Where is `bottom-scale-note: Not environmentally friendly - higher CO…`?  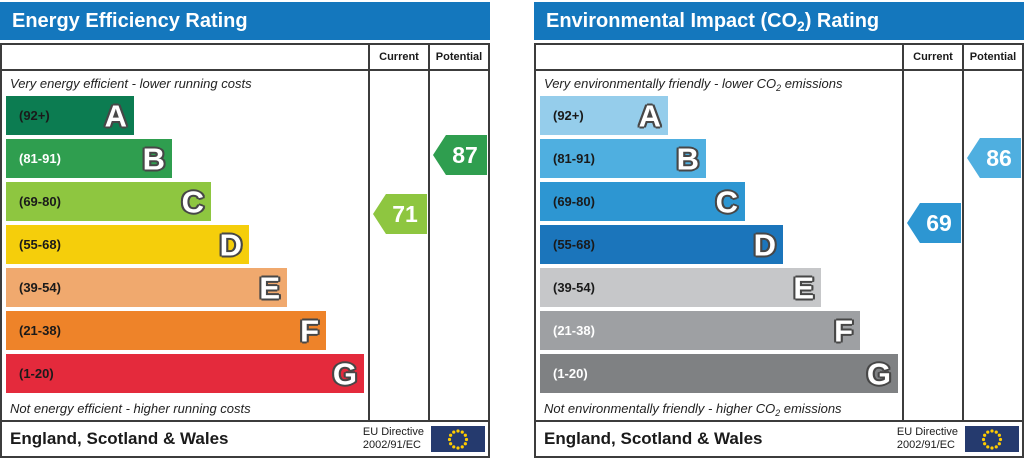 bottom-scale-note: Not environmentally friendly - higher CO… is located at coordinates (721, 409).